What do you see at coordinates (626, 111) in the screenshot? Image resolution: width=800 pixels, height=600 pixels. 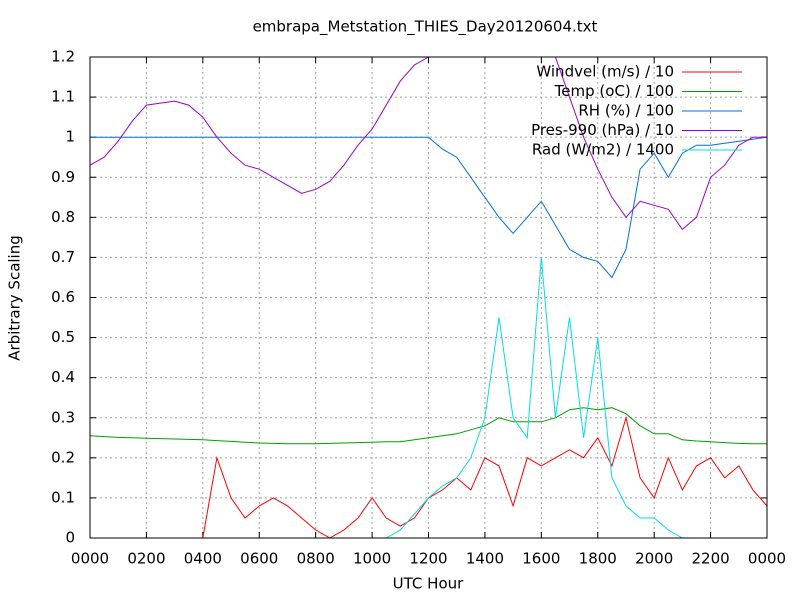 I see `legend-label: RH (%) / 100` at bounding box center [626, 111].